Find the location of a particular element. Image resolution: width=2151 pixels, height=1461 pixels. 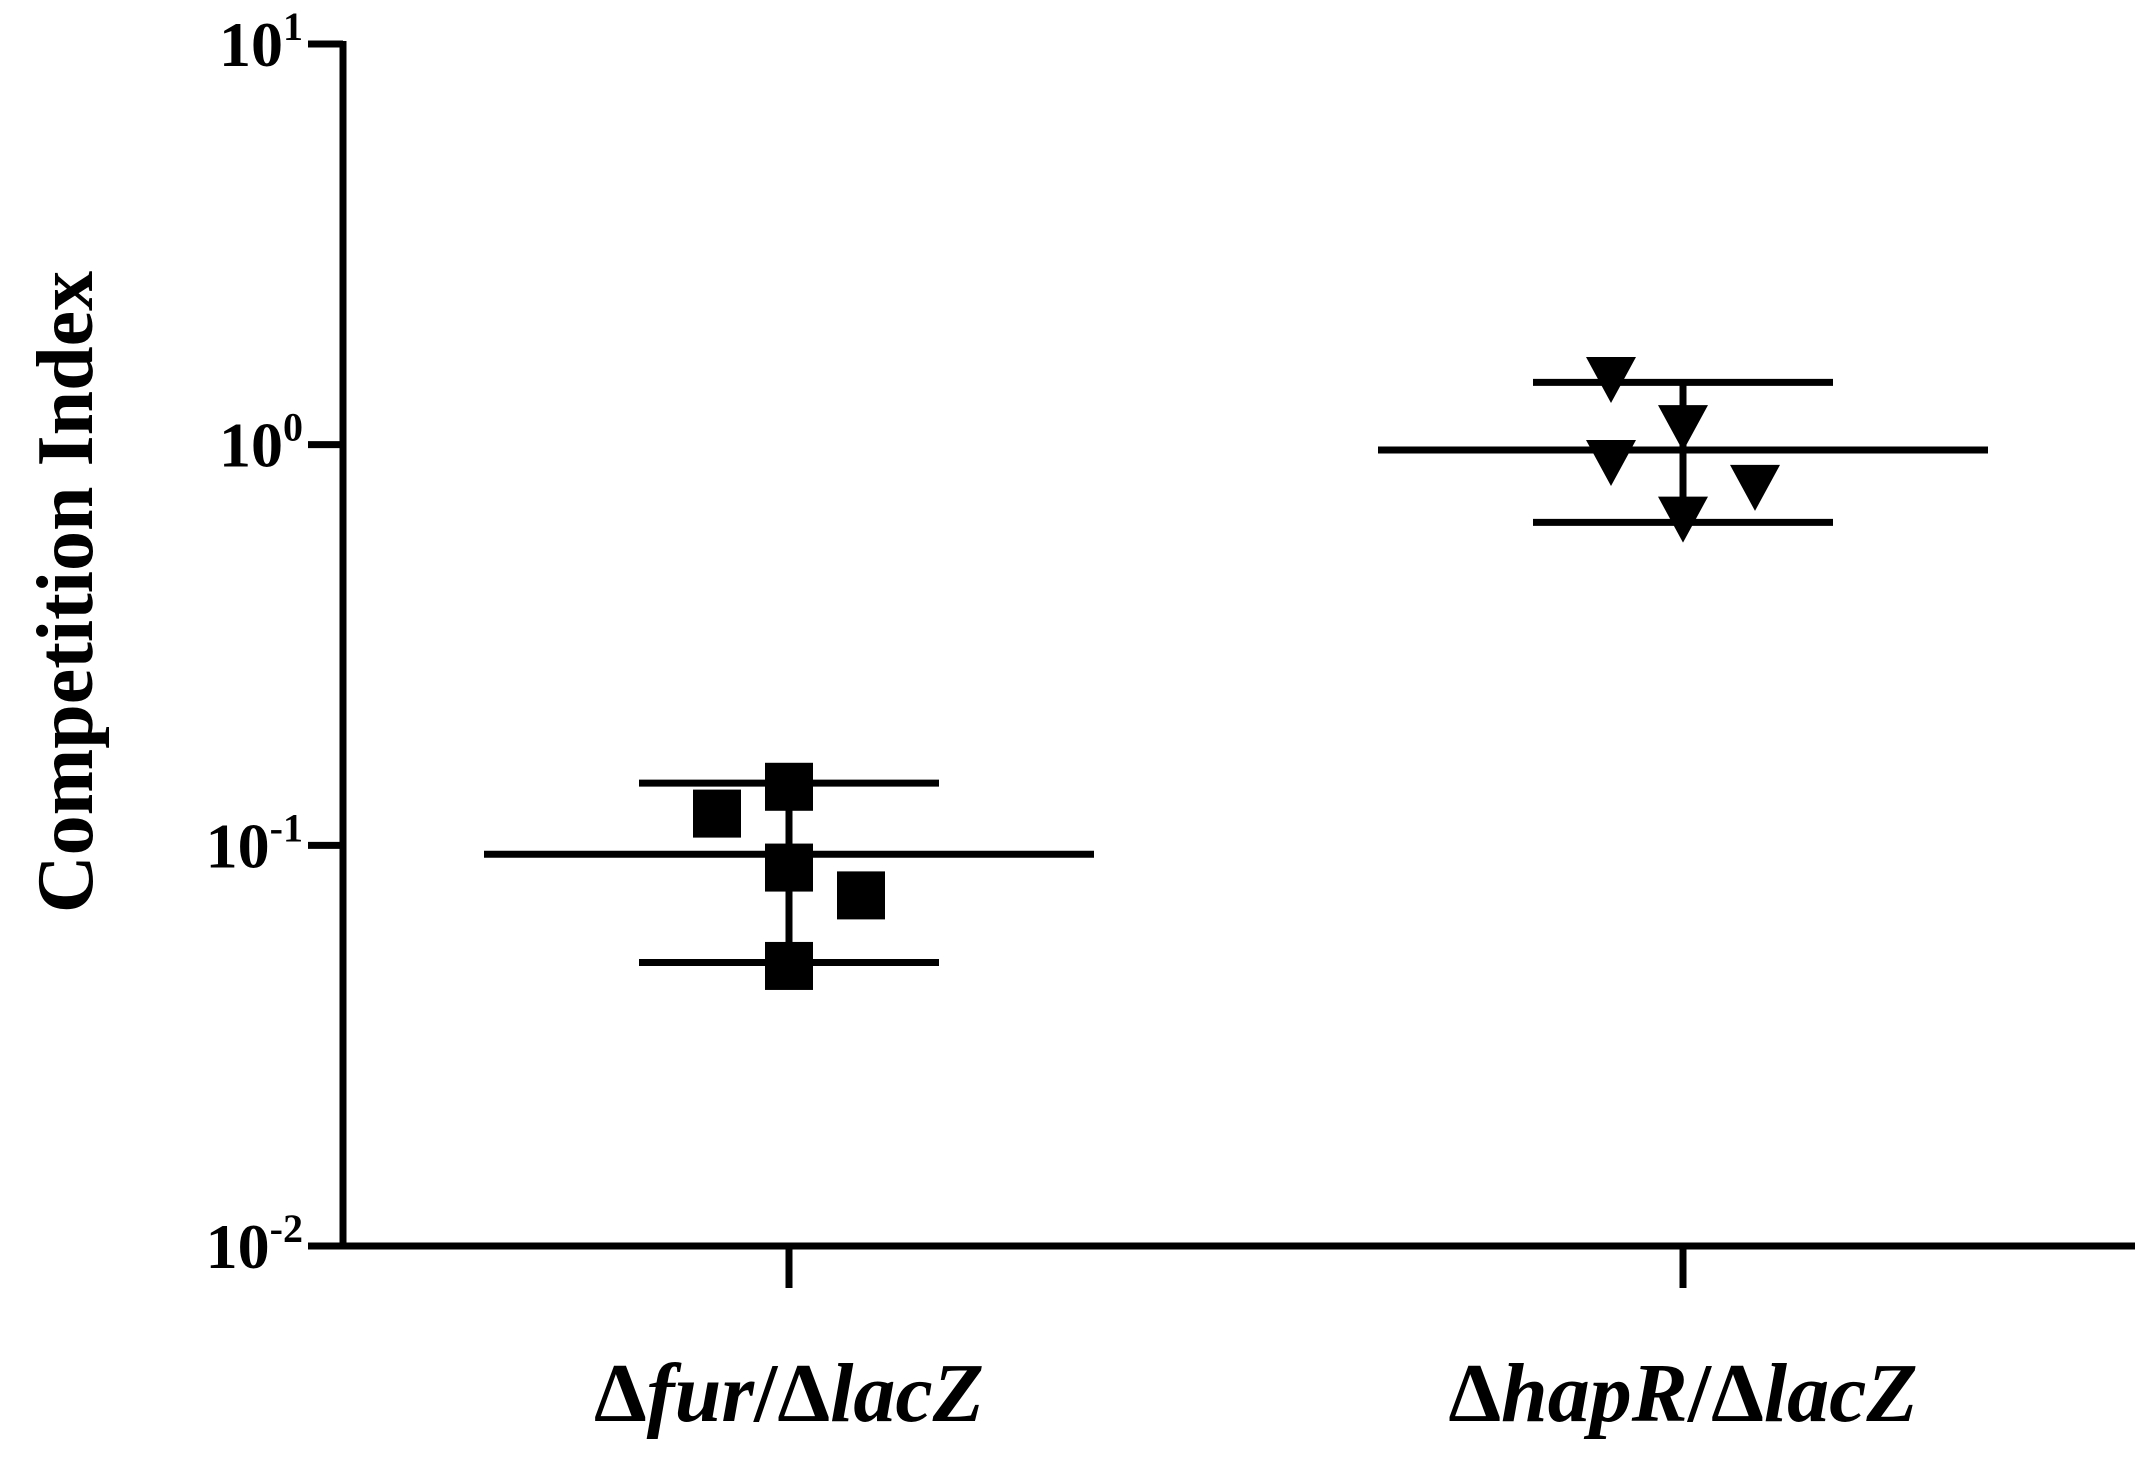

y-tick-label: 10¹ is located at coordinates (261, 42).